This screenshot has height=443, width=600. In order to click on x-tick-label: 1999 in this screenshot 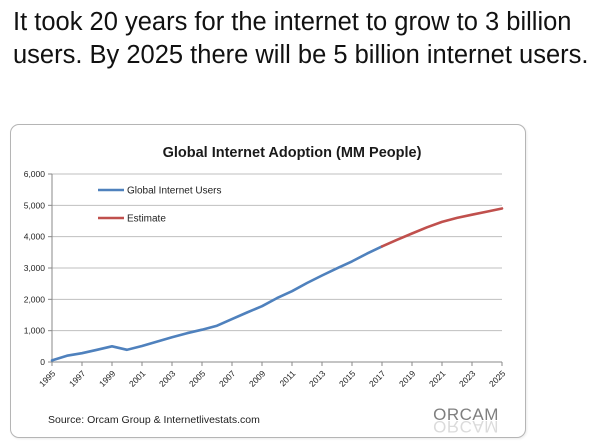, I will do `click(107, 378)`.